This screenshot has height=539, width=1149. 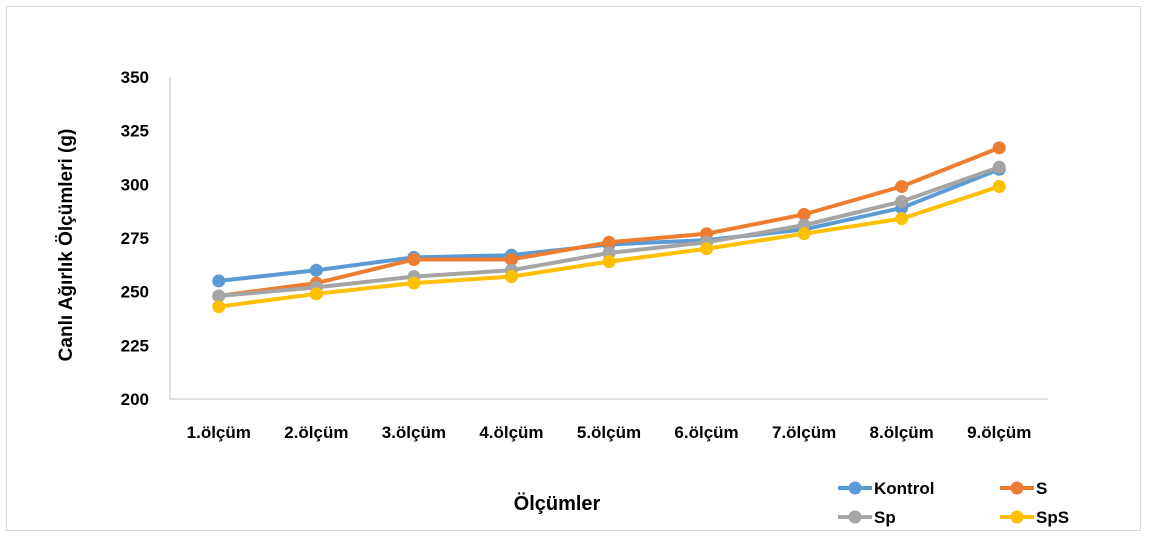 I want to click on y-tick-label: 275, so click(x=135, y=238).